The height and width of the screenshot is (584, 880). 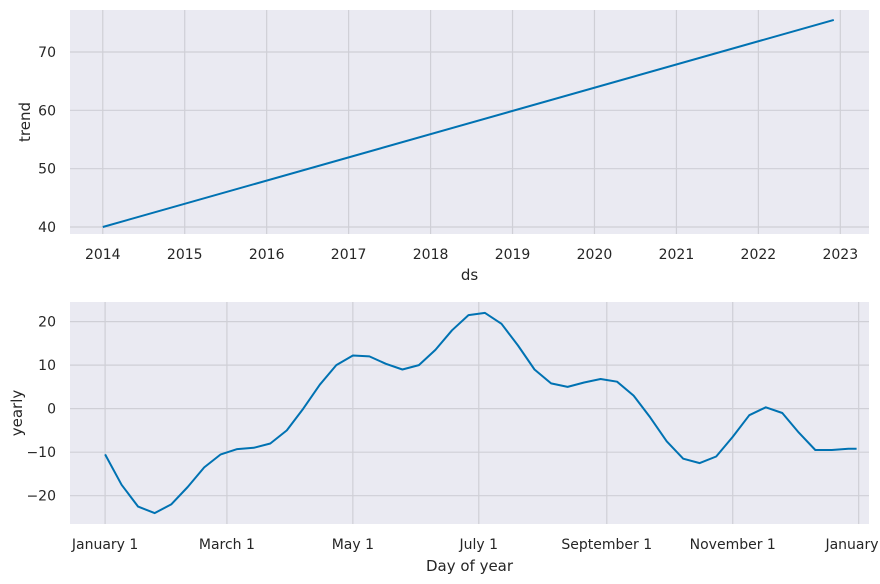 I want to click on y-tick-label: −10, so click(x=41, y=453).